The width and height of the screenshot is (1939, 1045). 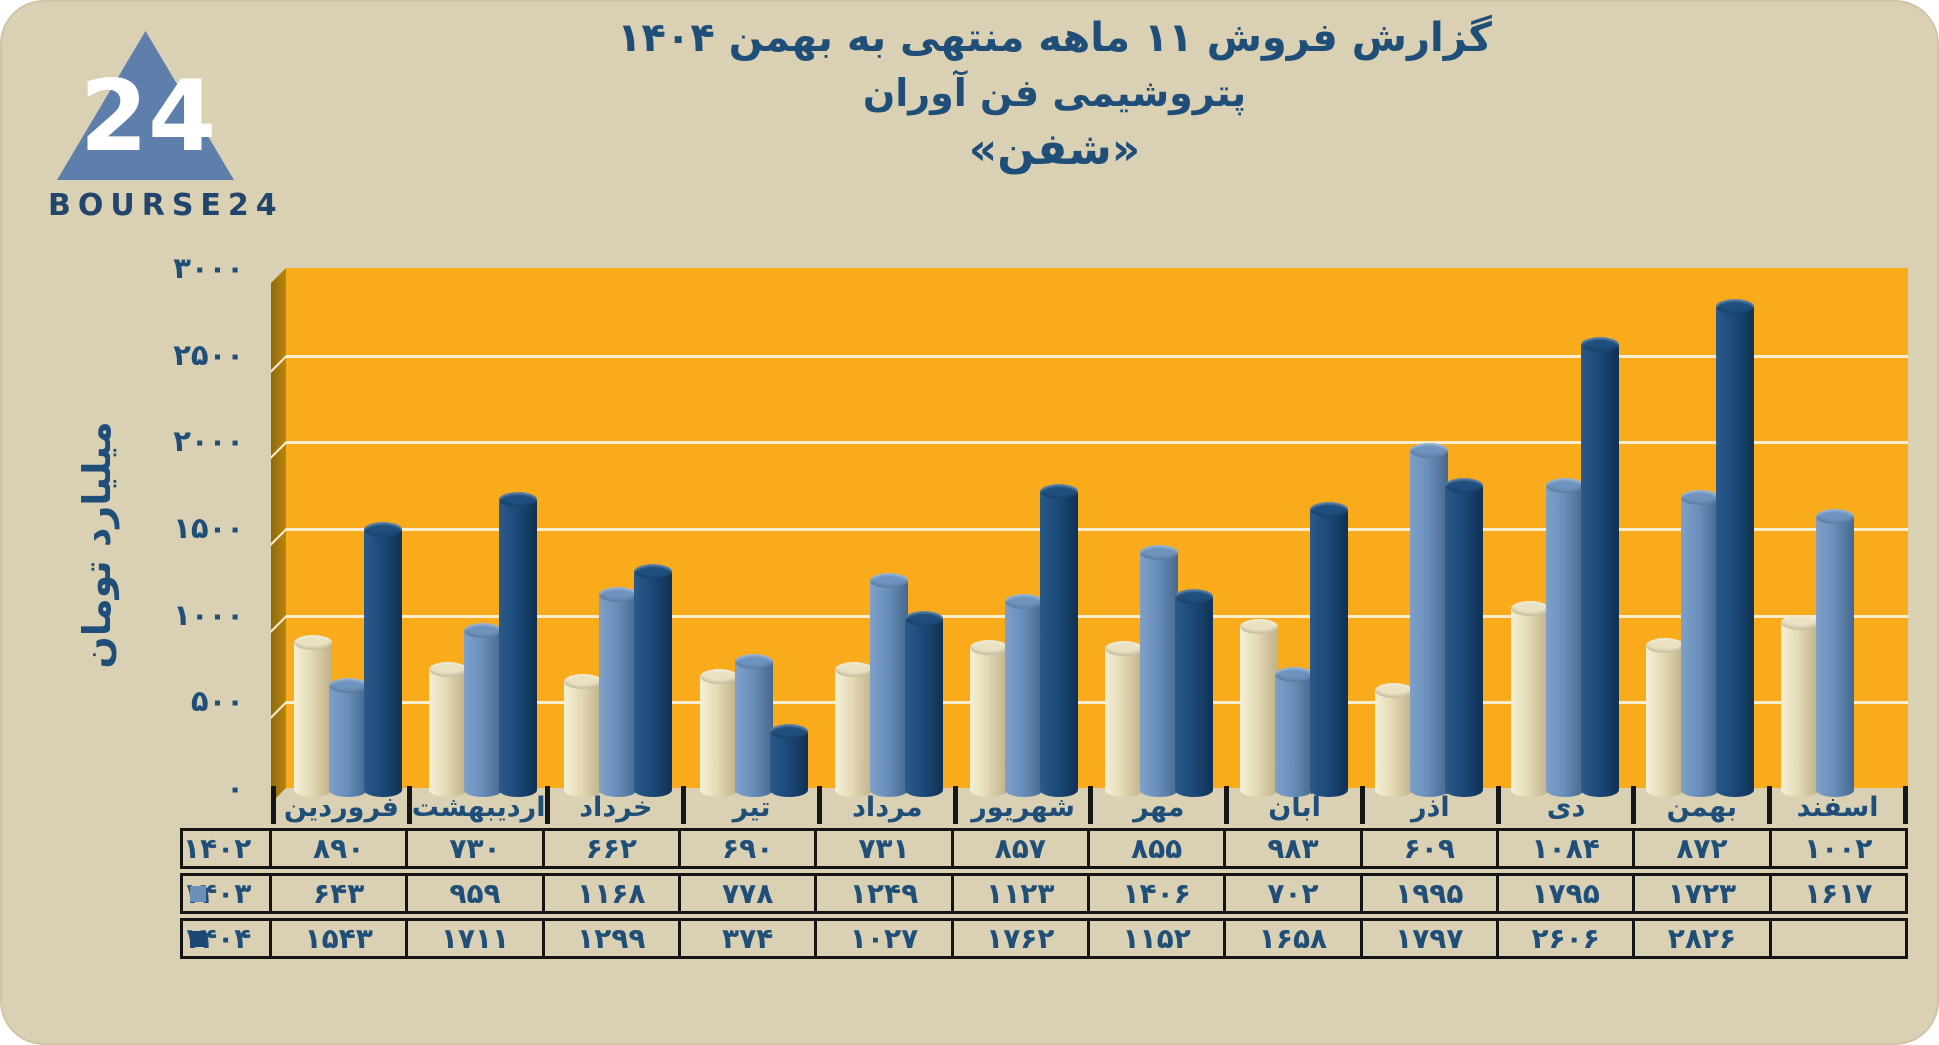 I want to click on y-axis-tick-label: ۳۰۰۰, so click(x=208, y=268).